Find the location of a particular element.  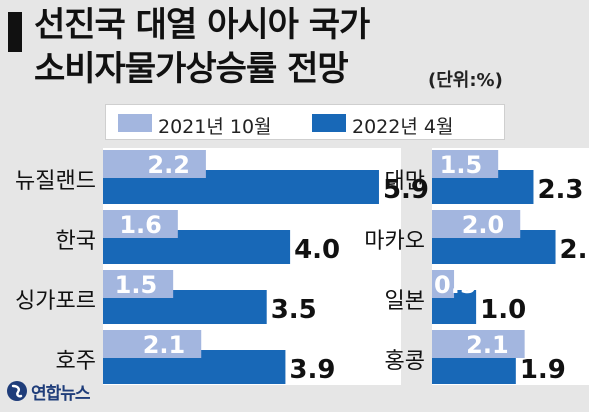

value-label-2021-oct: 0.5 is located at coordinates (455, 285).